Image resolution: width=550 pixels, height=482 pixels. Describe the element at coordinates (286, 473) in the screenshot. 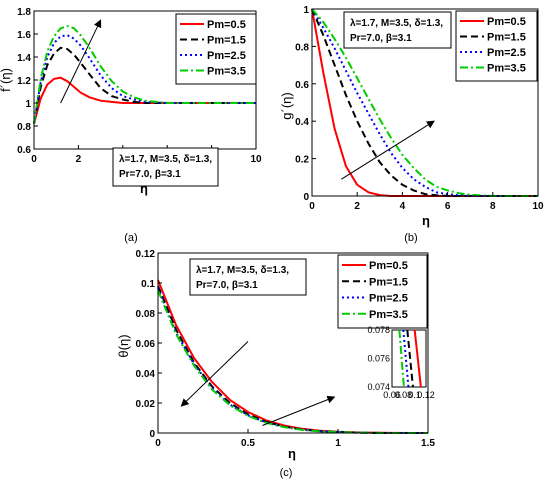

I see `panel-label: (c)` at that location.